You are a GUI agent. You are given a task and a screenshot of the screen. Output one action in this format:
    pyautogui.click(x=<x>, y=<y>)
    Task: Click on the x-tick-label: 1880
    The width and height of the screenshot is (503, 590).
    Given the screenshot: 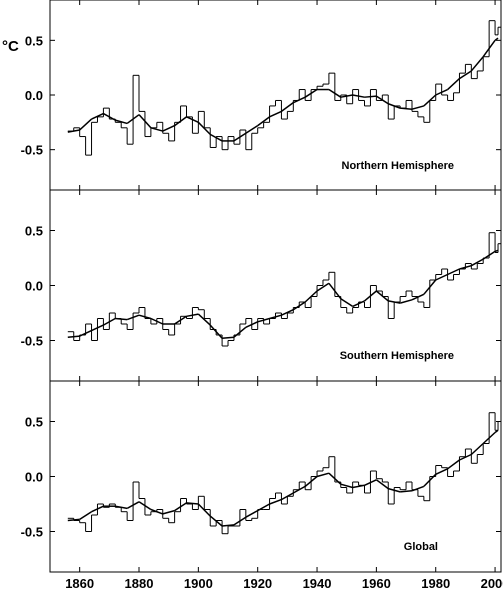 What is the action you would take?
    pyautogui.click(x=139, y=583)
    